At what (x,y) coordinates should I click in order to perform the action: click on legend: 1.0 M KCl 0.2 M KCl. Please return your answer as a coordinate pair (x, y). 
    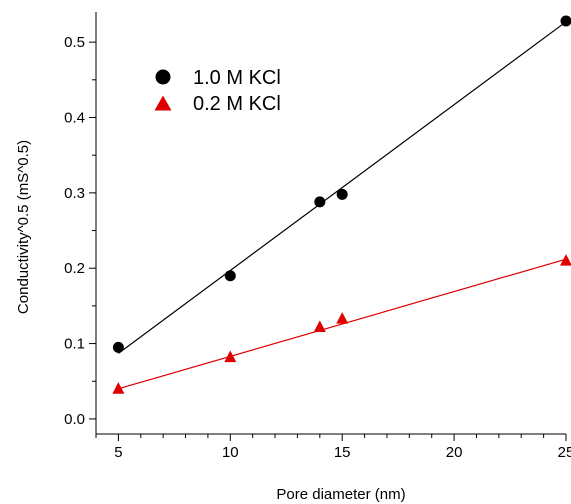
    Looking at the image, I should click on (217, 91).